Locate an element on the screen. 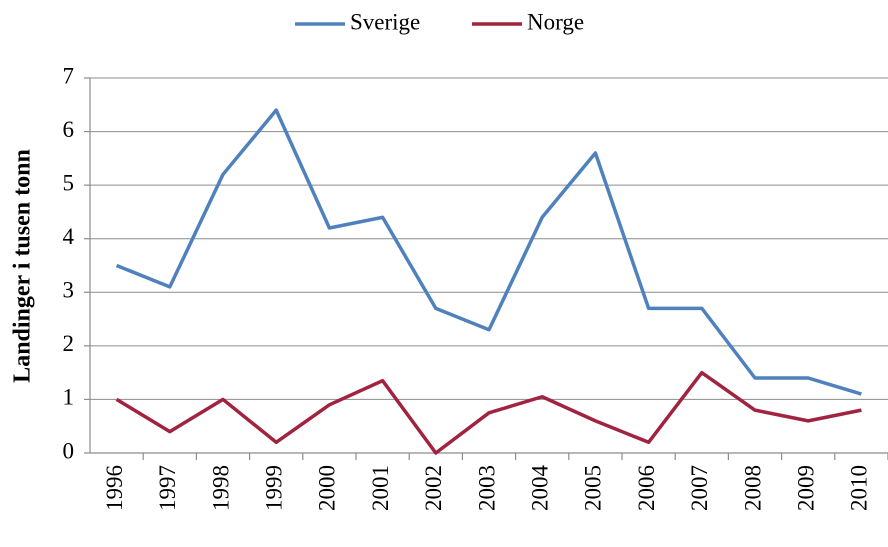 Image resolution: width=888 pixels, height=547 pixels. x-tick-label: 1997 is located at coordinates (167, 488).